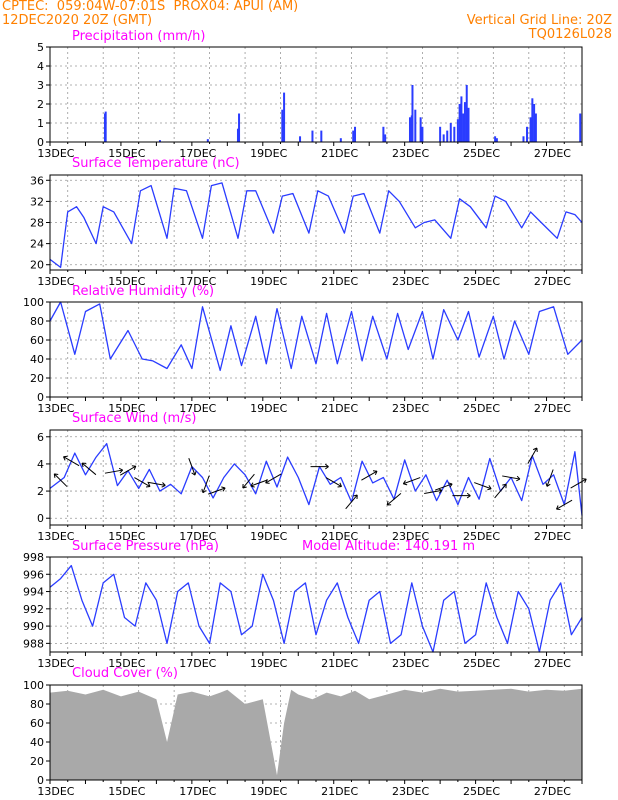 Image resolution: width=618 pixels, height=800 pixels. I want to click on header-station-line: CPTEC: 059:04W-07:01S PROX04: APUI (AM), so click(150, 7).